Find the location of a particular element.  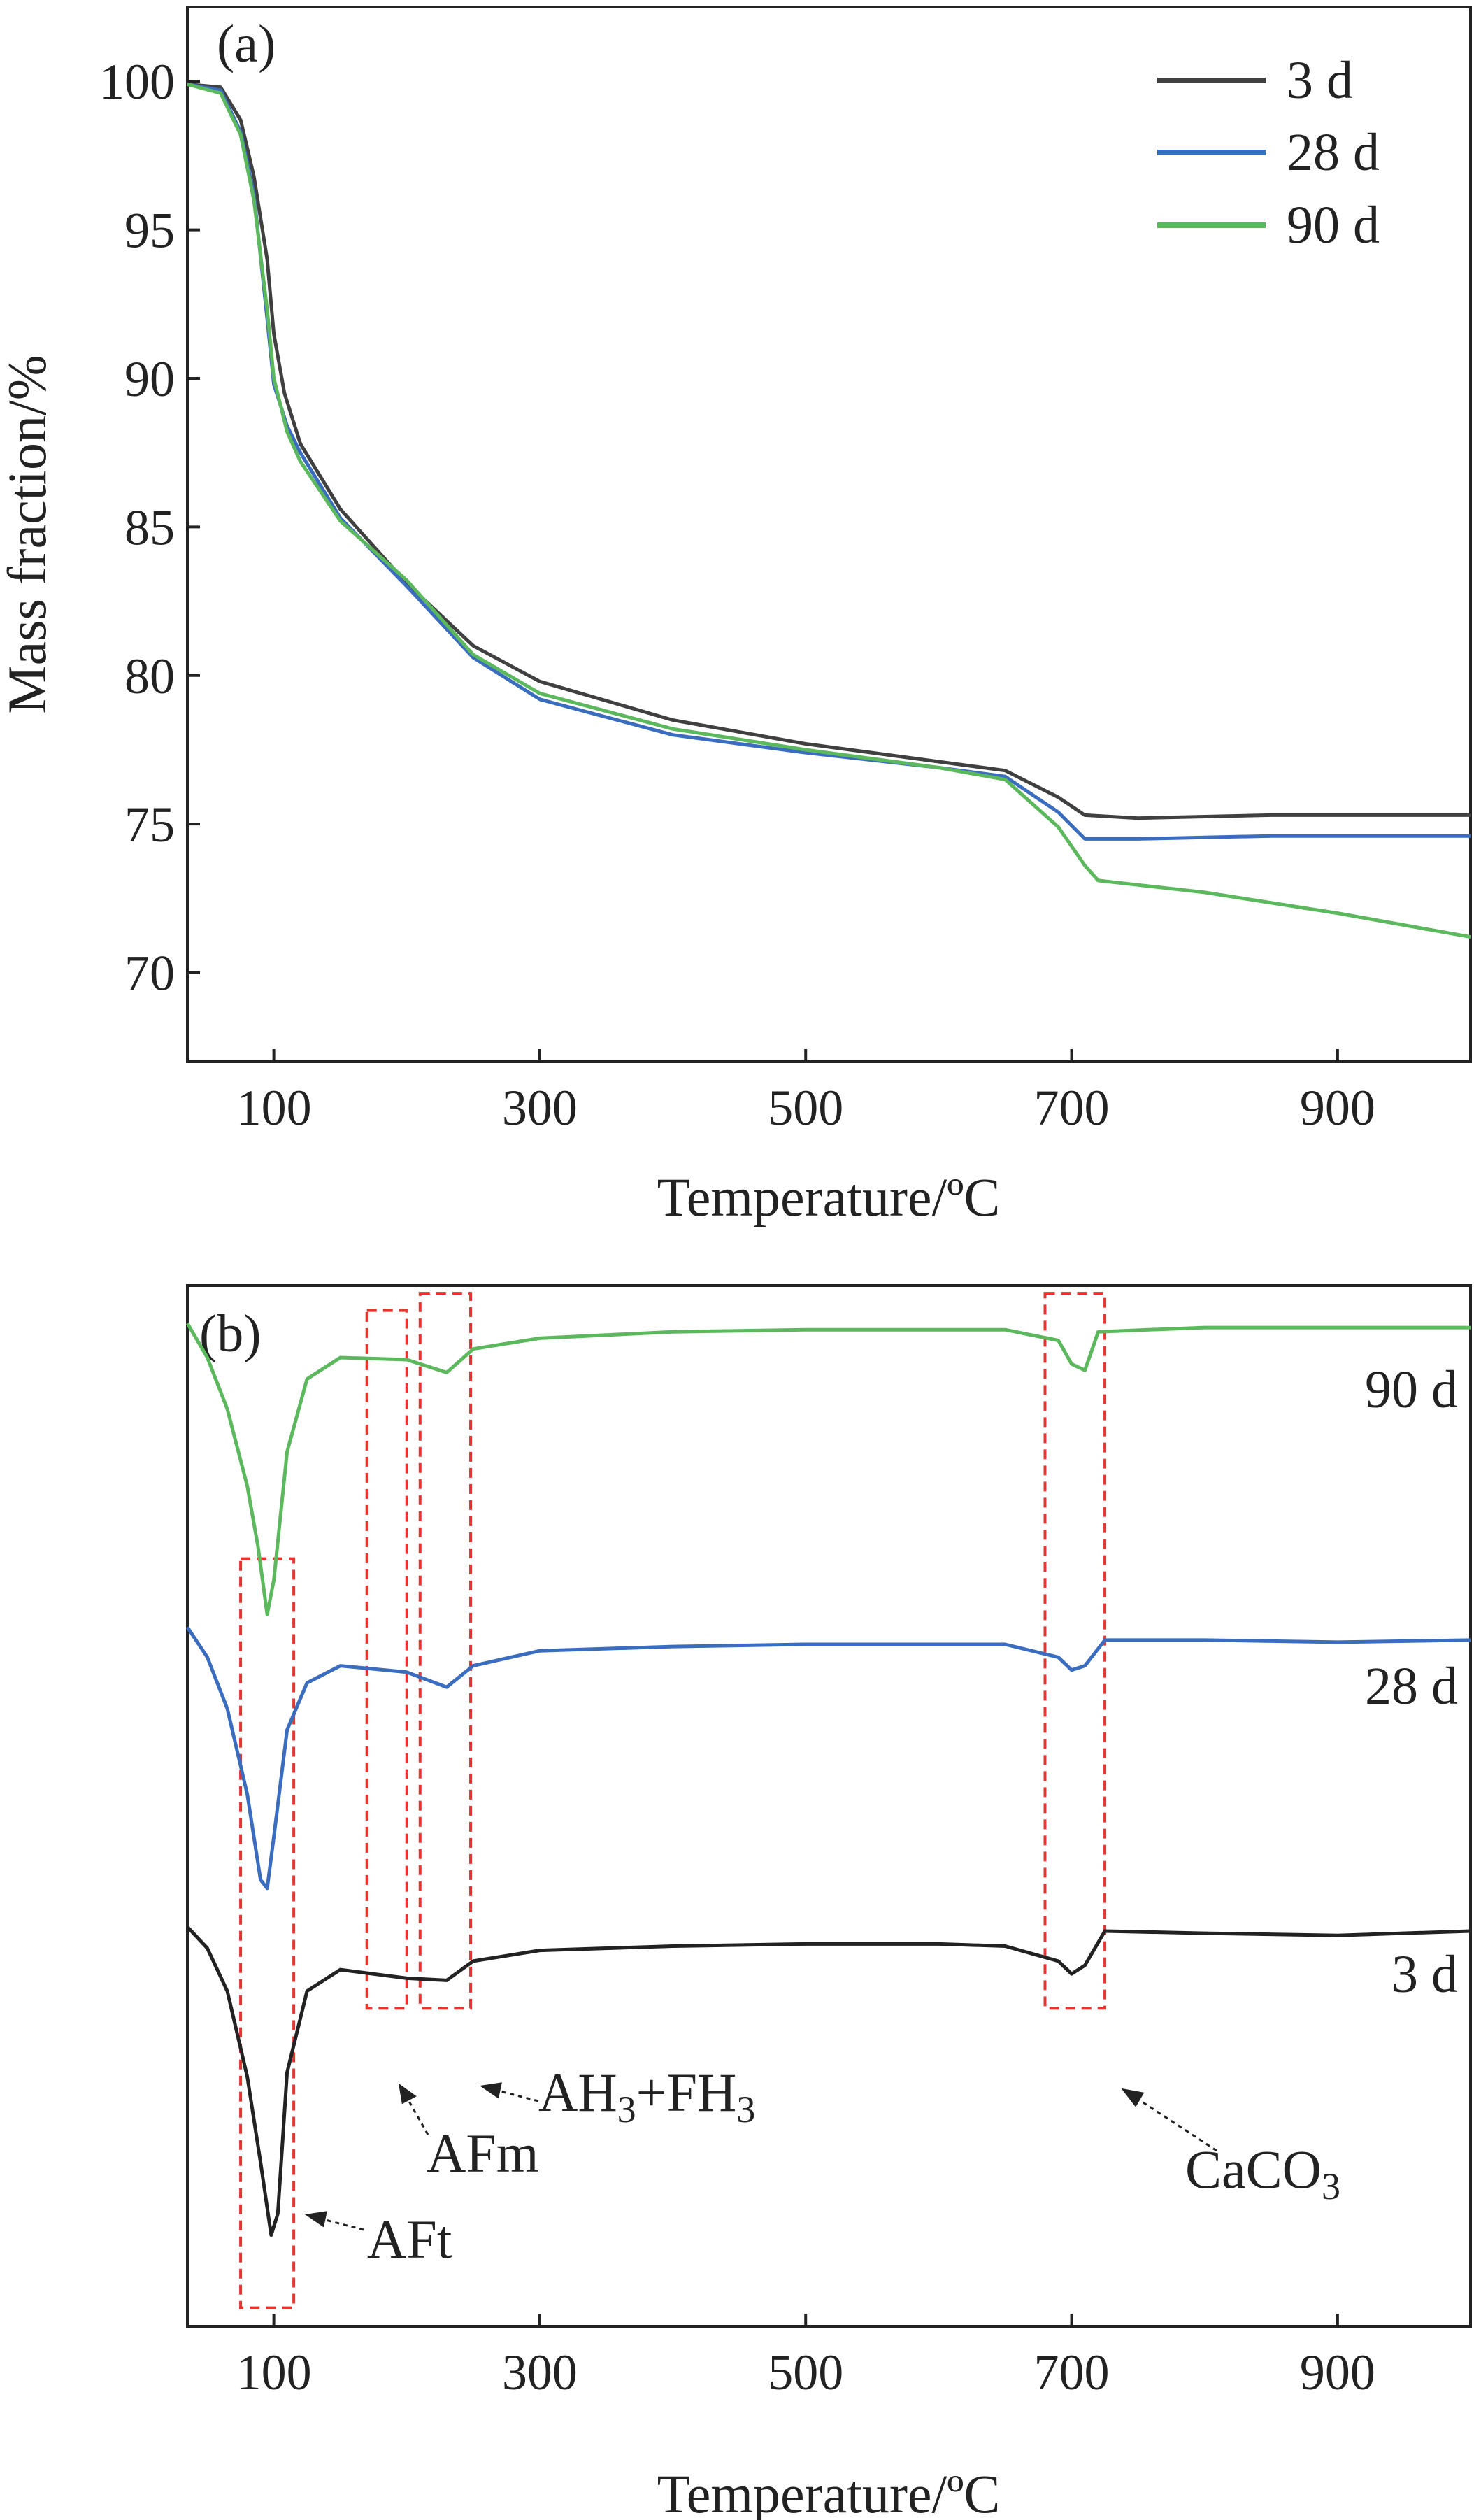

dtg-line-28d is located at coordinates (828, 1759).